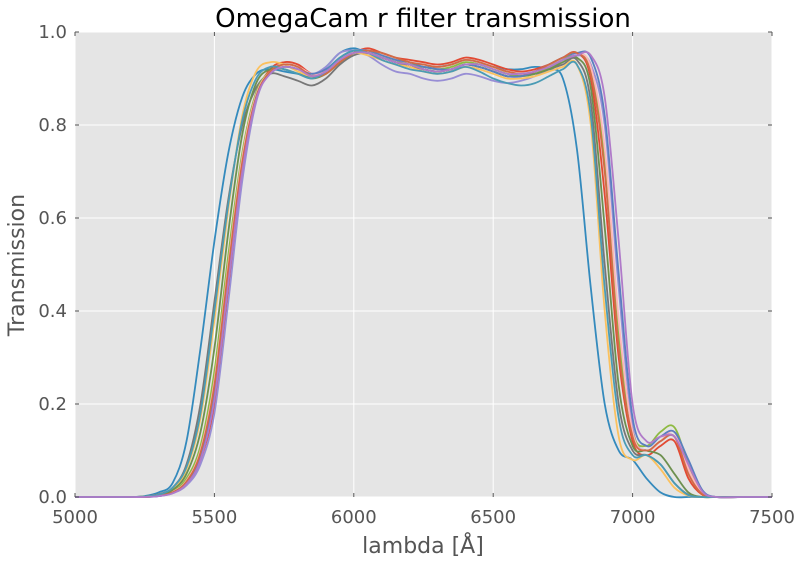 The width and height of the screenshot is (802, 566). Describe the element at coordinates (17, 265) in the screenshot. I see `y-axis-label: Transmission` at that location.